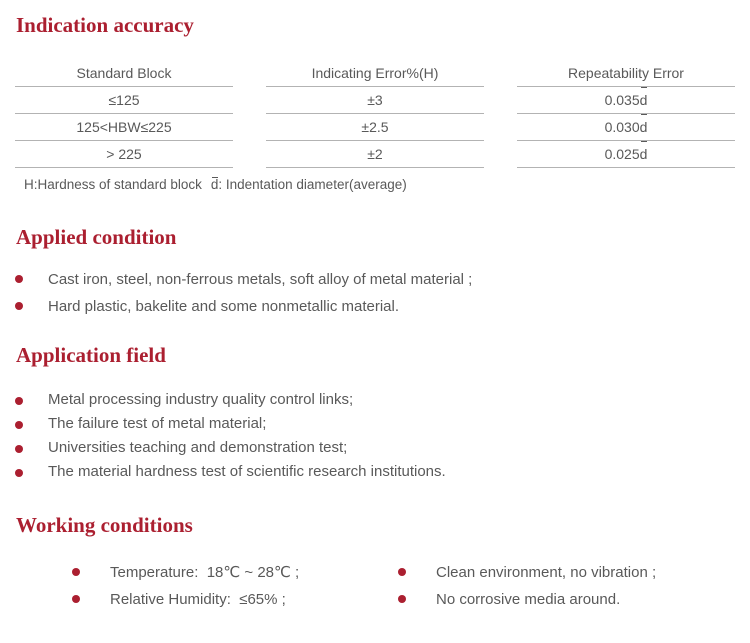  I want to click on repeat-value: 0.025, so click(622, 154).